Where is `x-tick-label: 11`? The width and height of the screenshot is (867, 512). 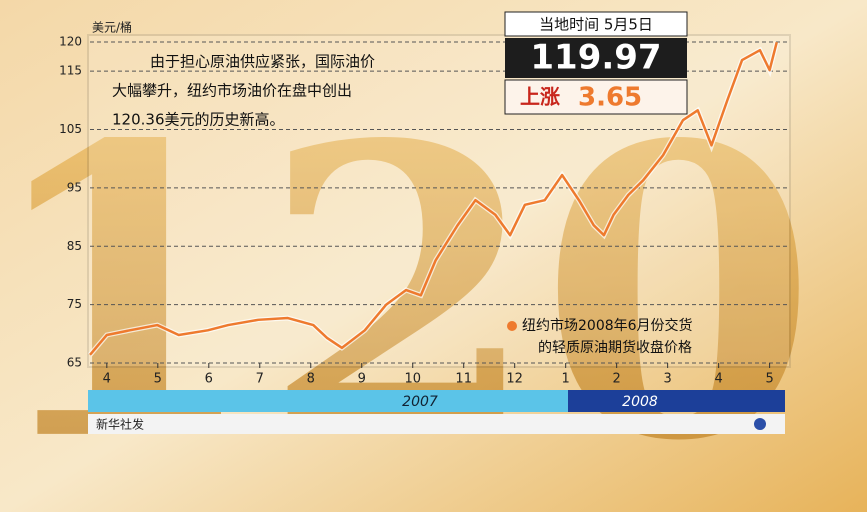
x-tick-label: 11 is located at coordinates (463, 379).